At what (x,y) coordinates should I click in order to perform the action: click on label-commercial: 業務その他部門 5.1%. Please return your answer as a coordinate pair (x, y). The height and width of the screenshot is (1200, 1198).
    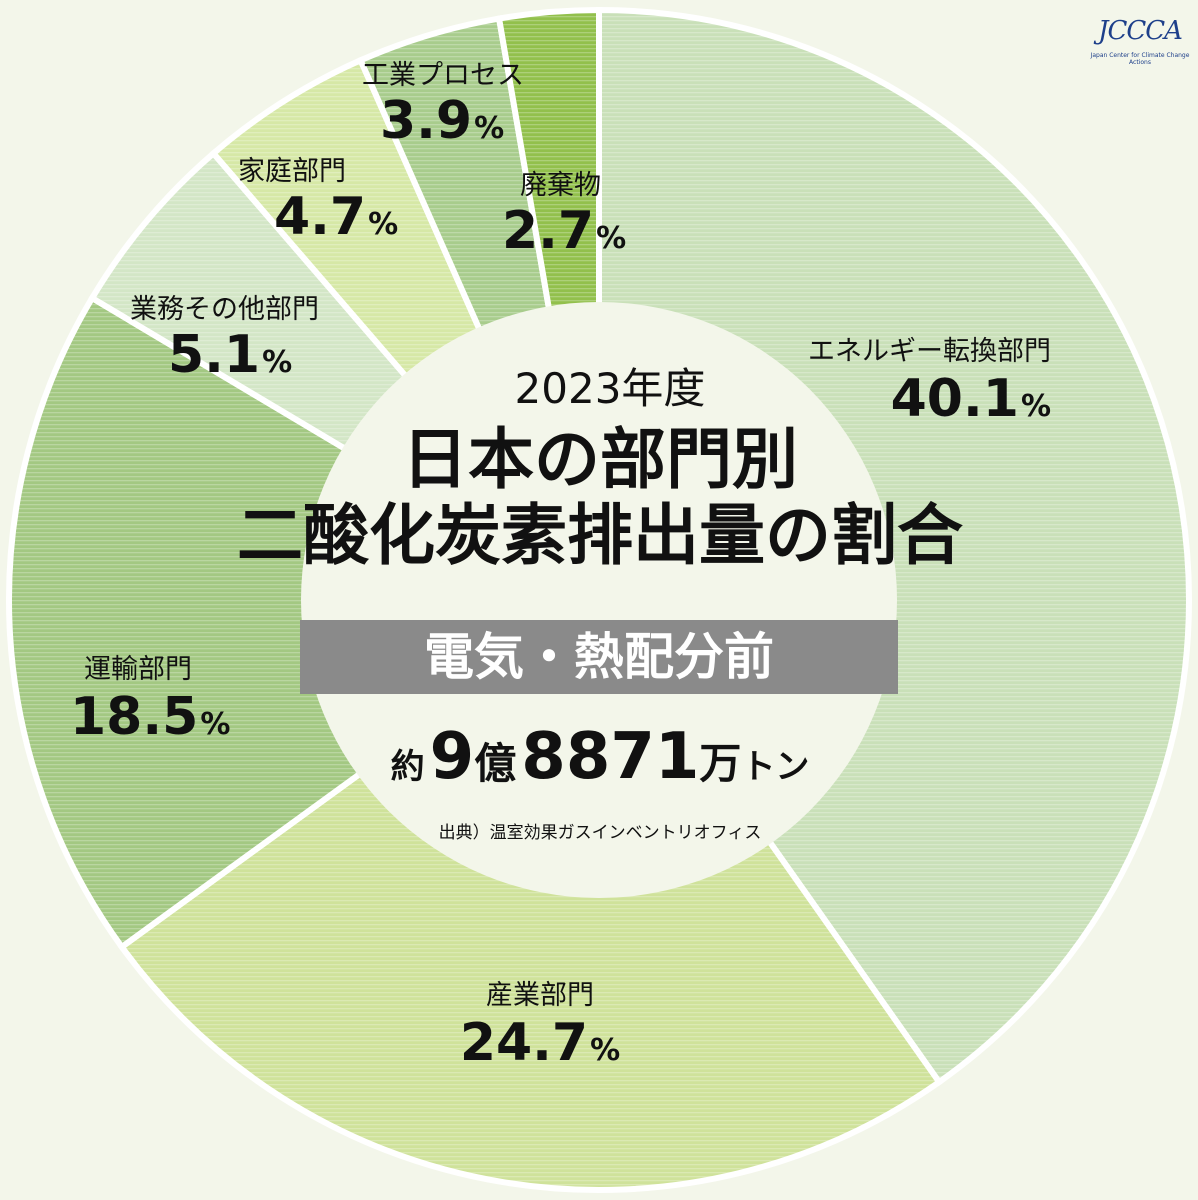
    Looking at the image, I should click on (224, 338).